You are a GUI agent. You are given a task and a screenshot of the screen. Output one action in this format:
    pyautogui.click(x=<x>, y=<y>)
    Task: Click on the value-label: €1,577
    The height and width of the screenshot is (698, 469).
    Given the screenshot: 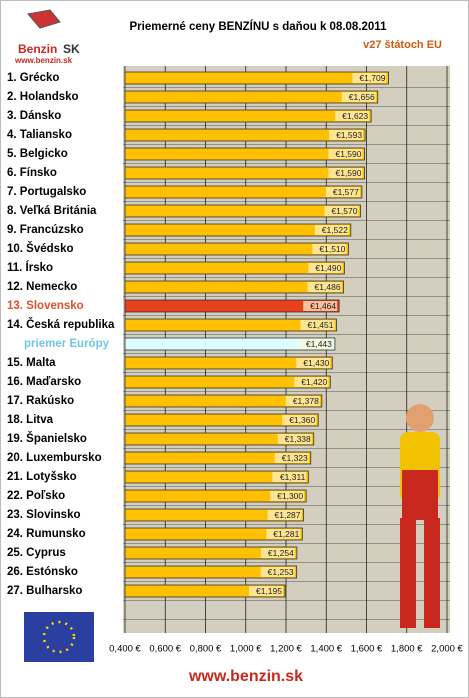 What is the action you would take?
    pyautogui.click(x=346, y=192)
    